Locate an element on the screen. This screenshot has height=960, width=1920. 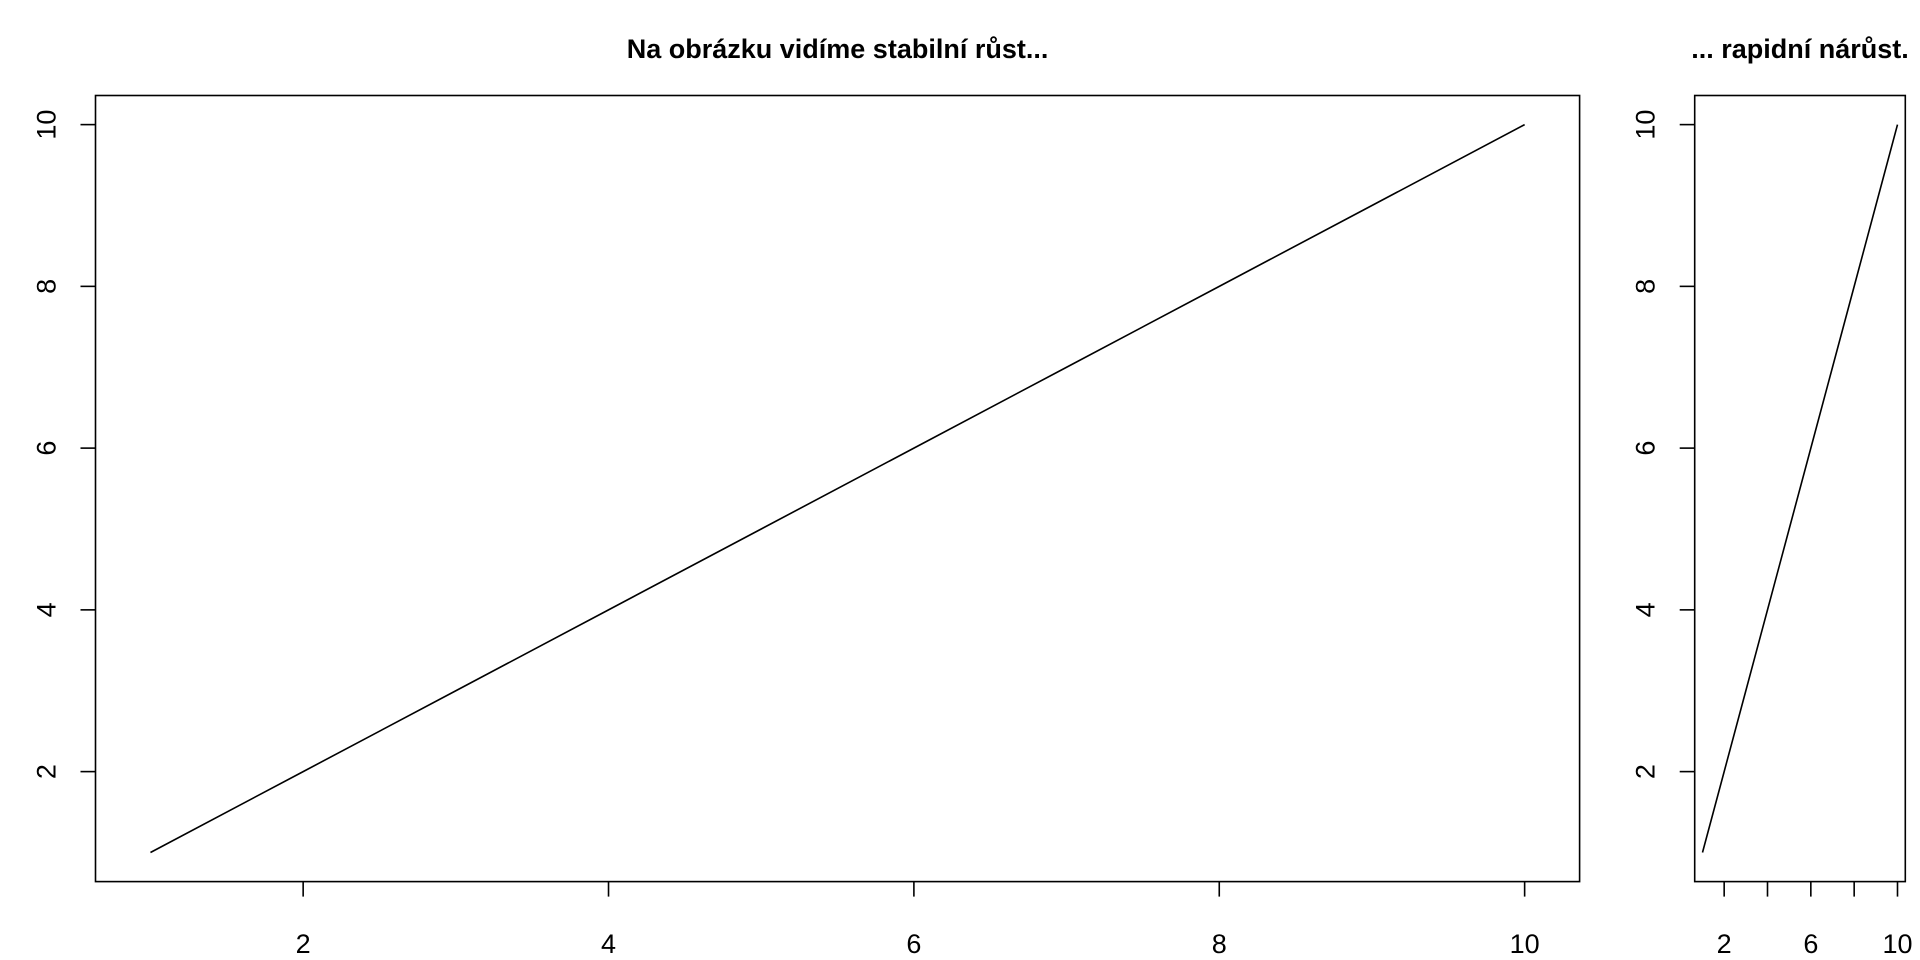
line is located at coordinates (1800, 488).